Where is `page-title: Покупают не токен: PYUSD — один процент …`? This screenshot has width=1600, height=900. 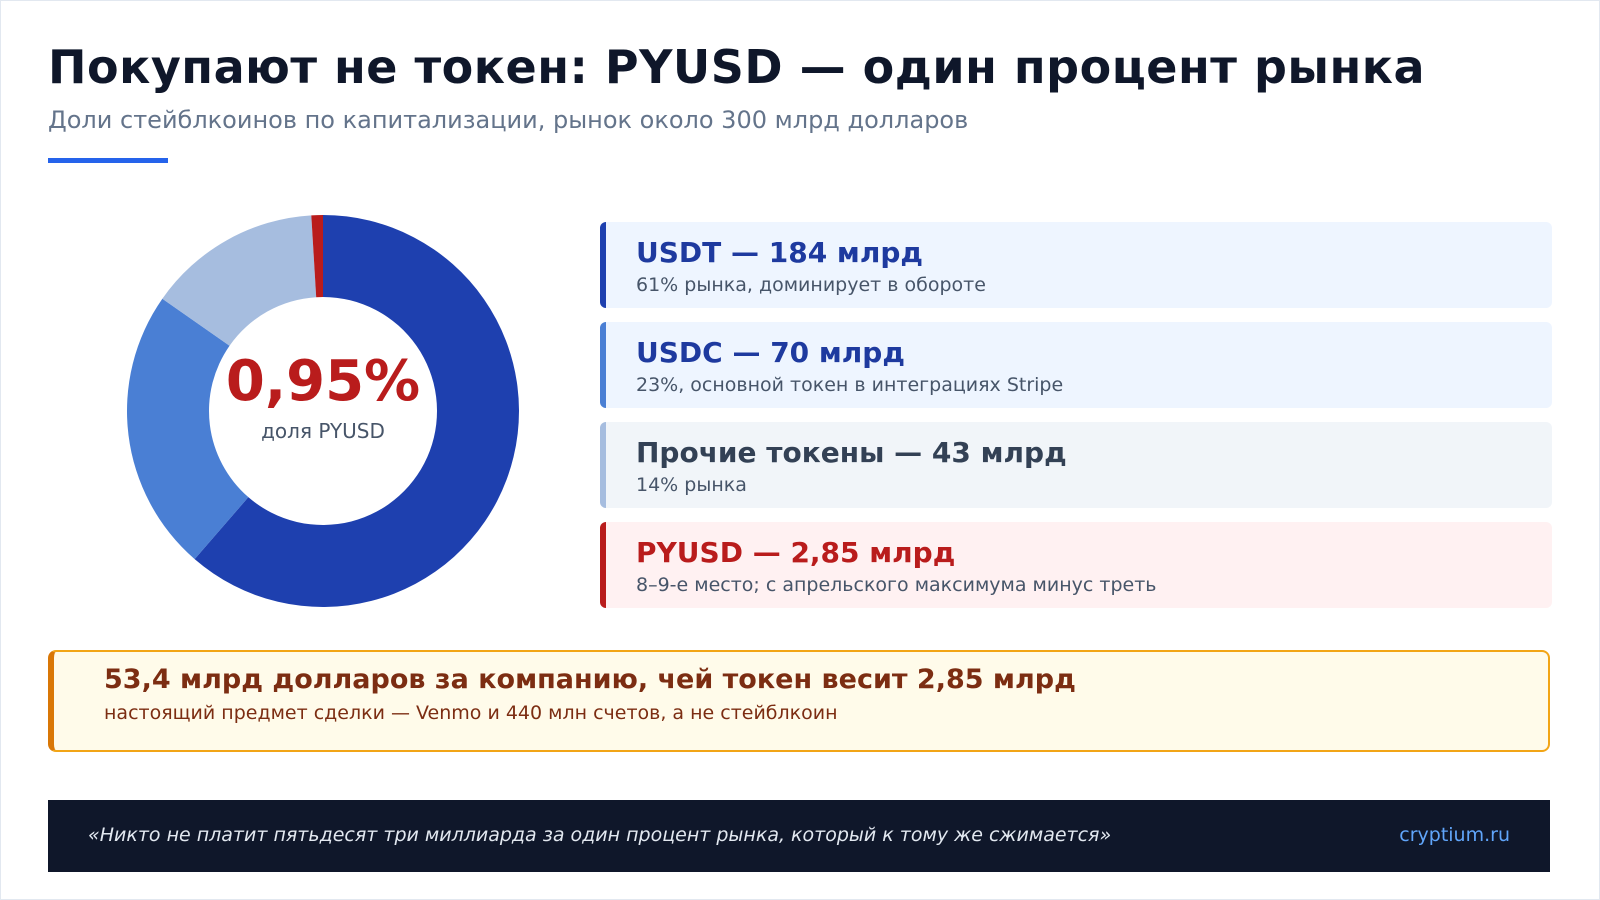 page-title: Покупают не токен: PYUSD — один процент … is located at coordinates (737, 67).